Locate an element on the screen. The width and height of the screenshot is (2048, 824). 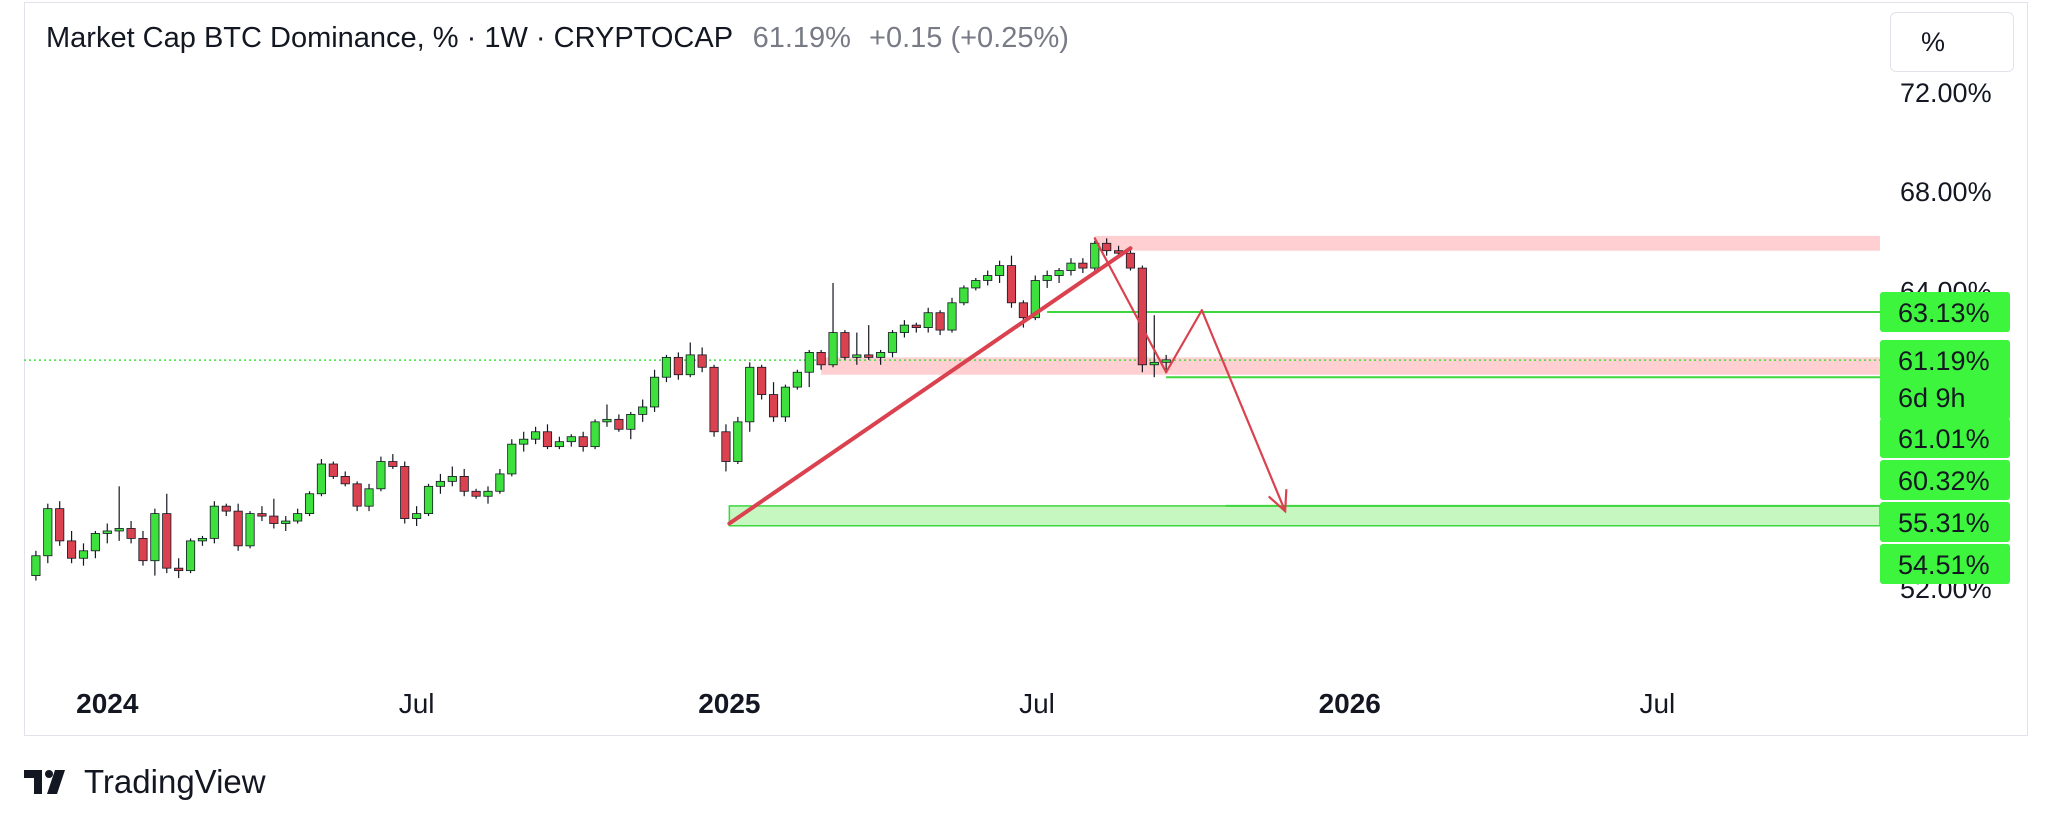
price-badge: 55.31% is located at coordinates (1945, 522).